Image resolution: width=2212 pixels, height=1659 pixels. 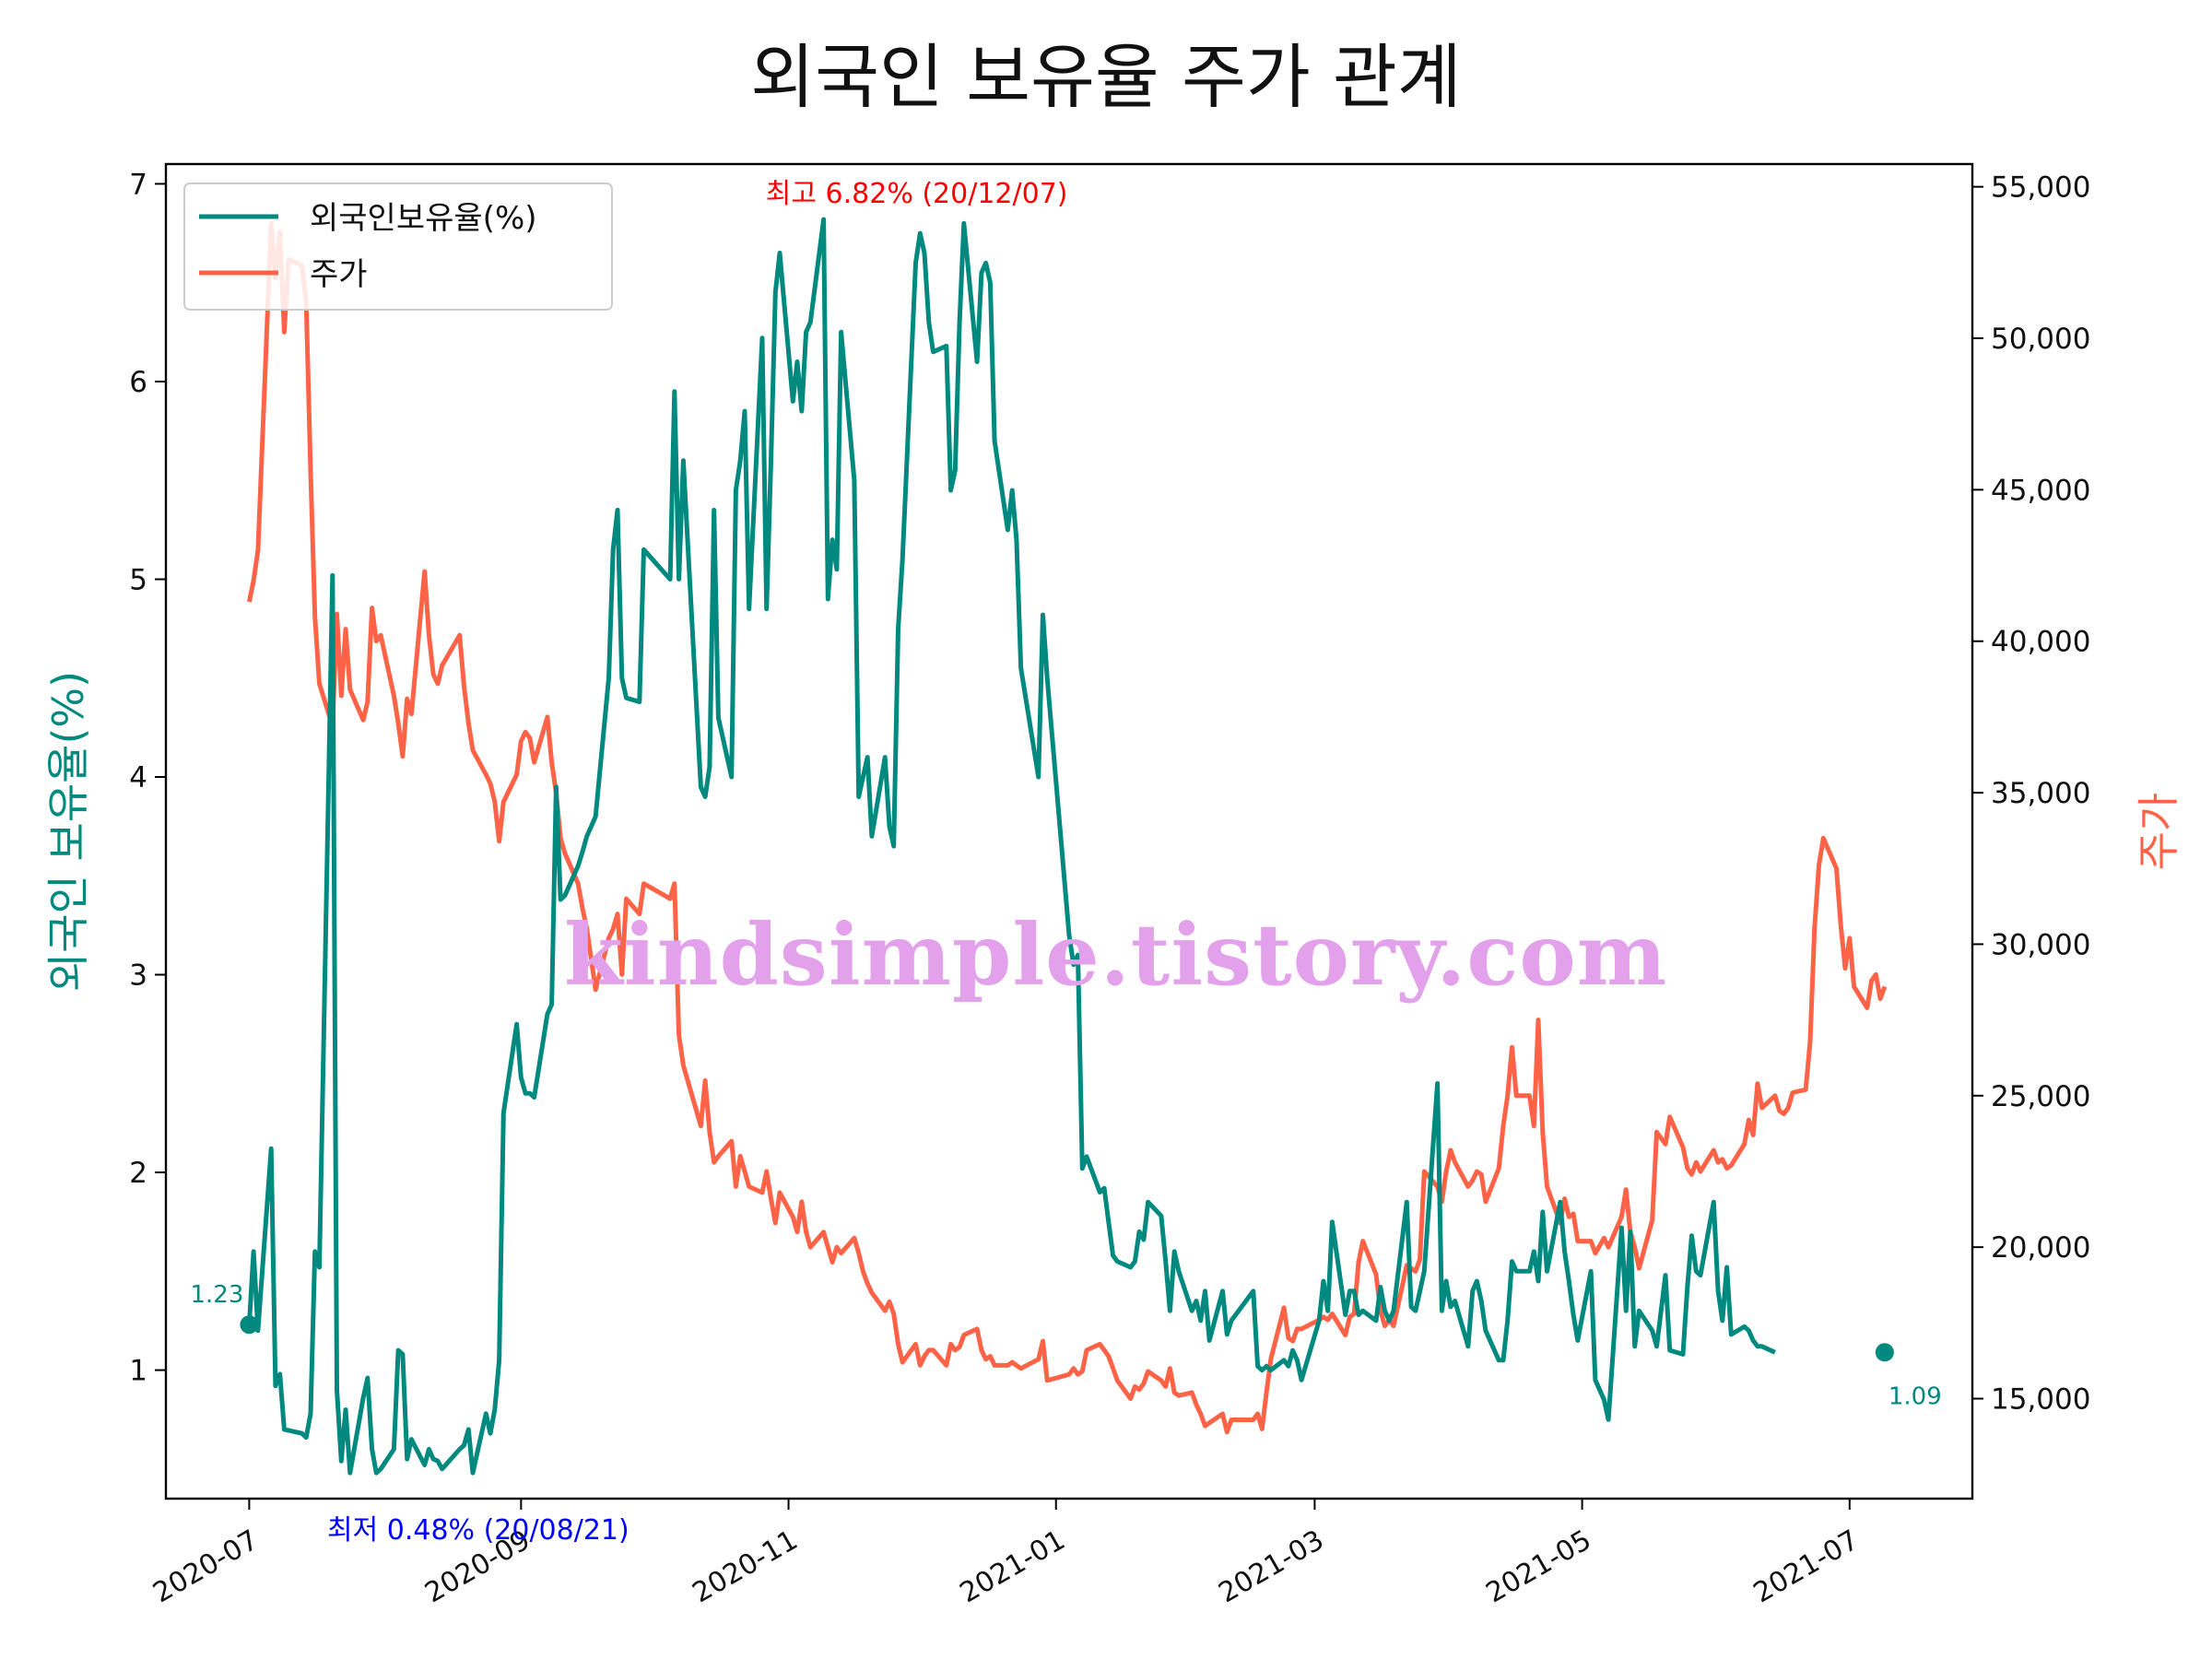 What do you see at coordinates (2040, 490) in the screenshot?
I see `y-right-tick-label: 45,000` at bounding box center [2040, 490].